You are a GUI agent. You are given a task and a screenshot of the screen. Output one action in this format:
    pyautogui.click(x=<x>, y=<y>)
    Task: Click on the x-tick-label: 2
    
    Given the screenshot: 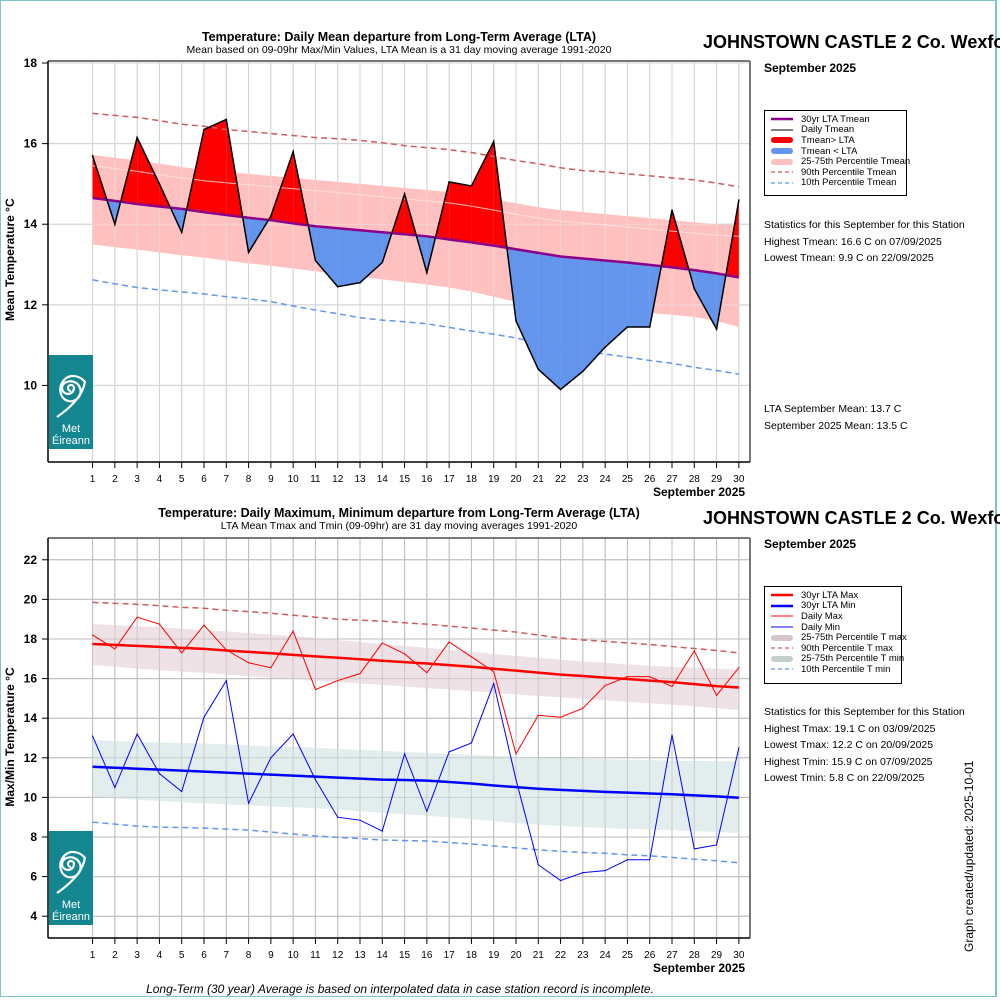 What is the action you would take?
    pyautogui.click(x=115, y=955)
    